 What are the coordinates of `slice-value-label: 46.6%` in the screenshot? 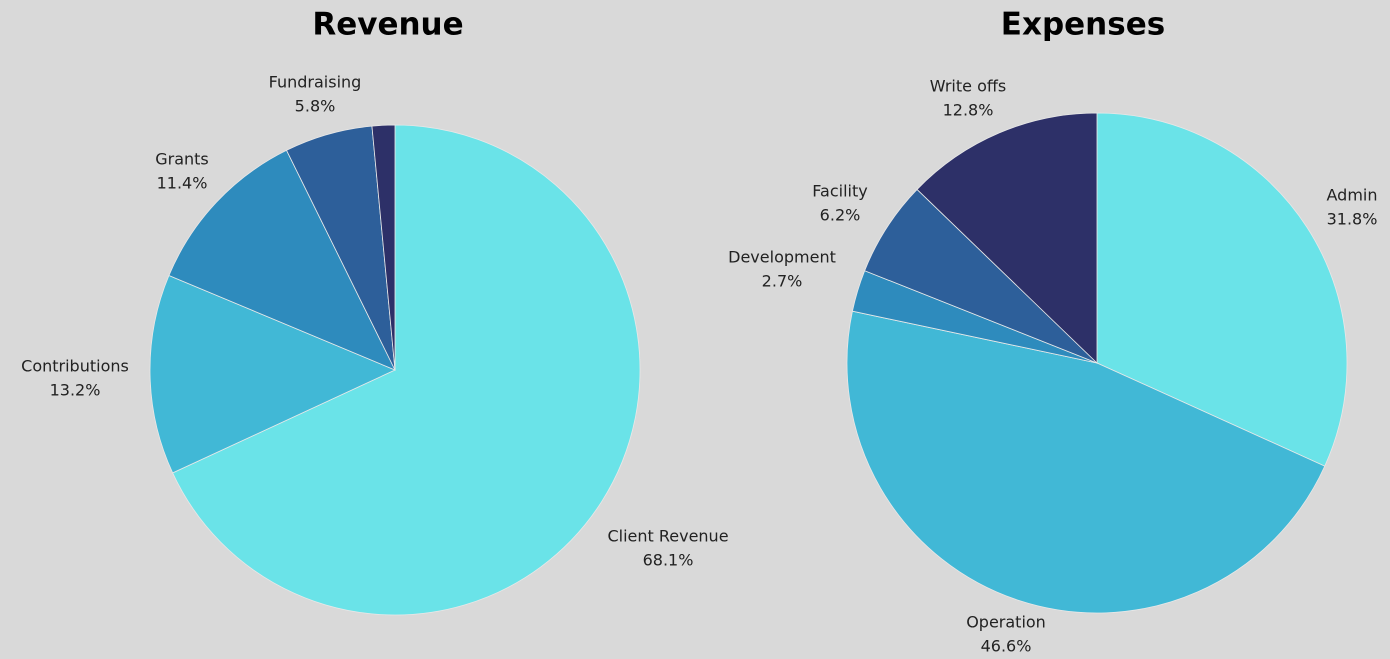 It's located at (1006, 646).